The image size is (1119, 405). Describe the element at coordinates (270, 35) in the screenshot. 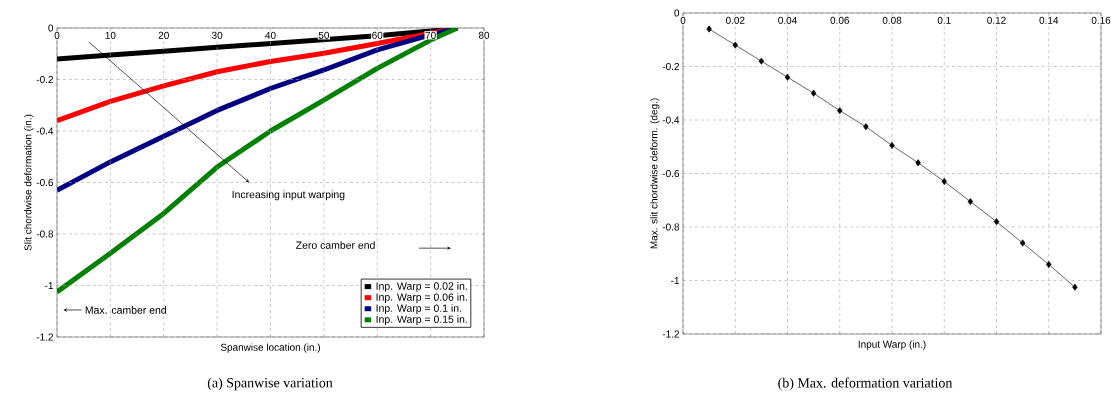

I see `x-tick-label: 40` at that location.